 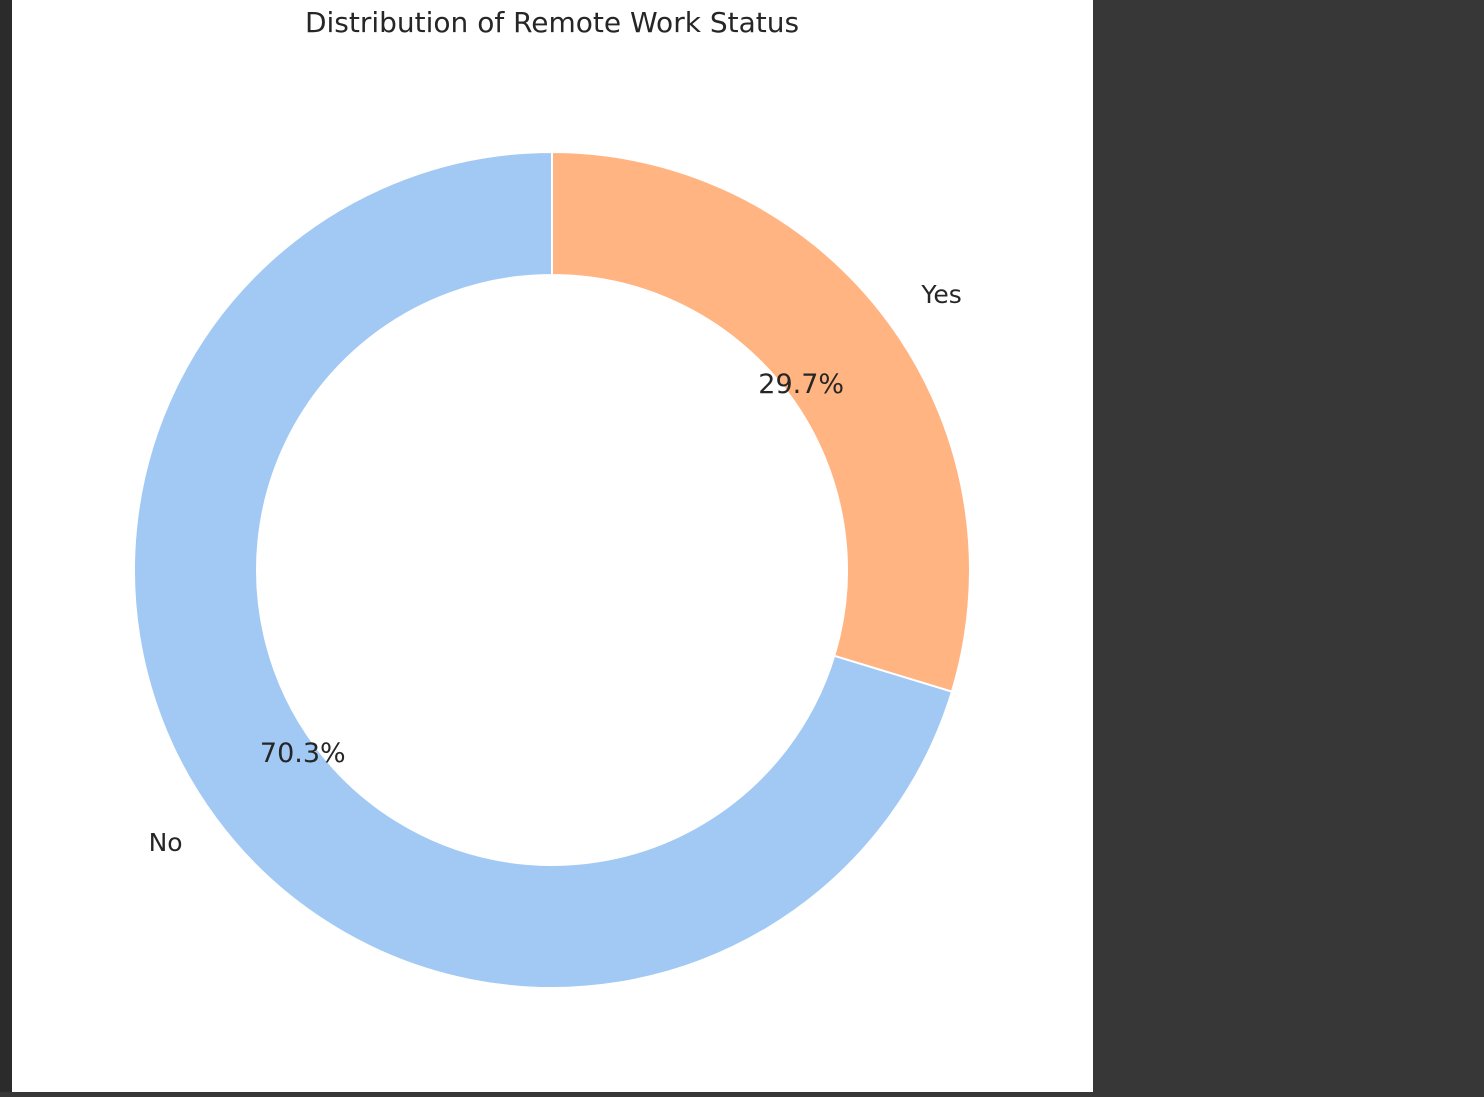 I want to click on slice-label-no: No, so click(x=166, y=842).